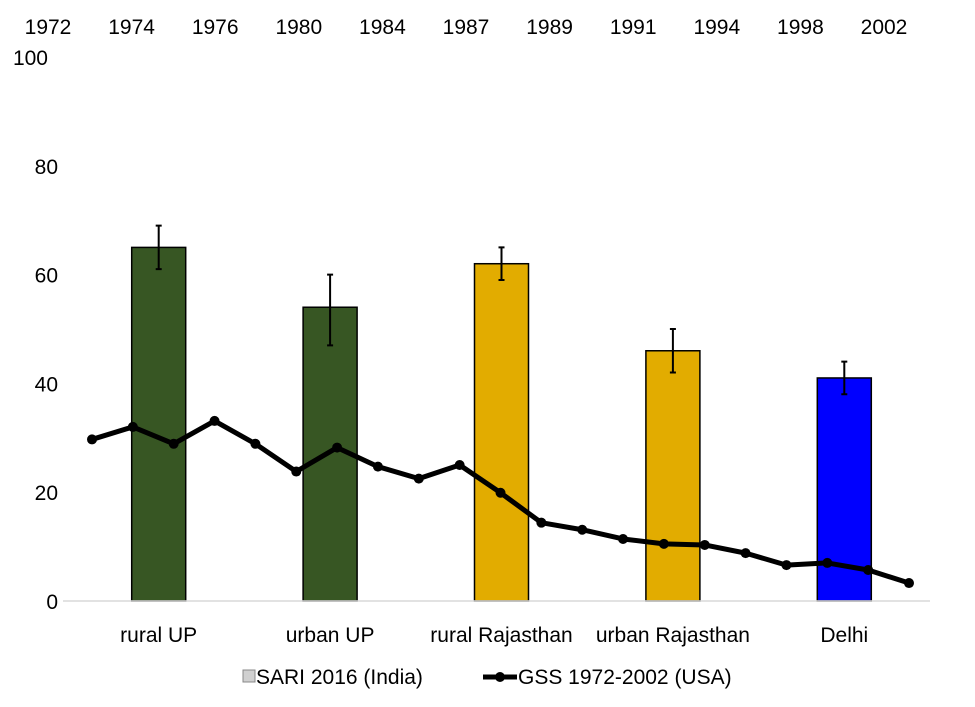  What do you see at coordinates (131, 27) in the screenshot?
I see `secondary-x-tick-label: 1974` at bounding box center [131, 27].